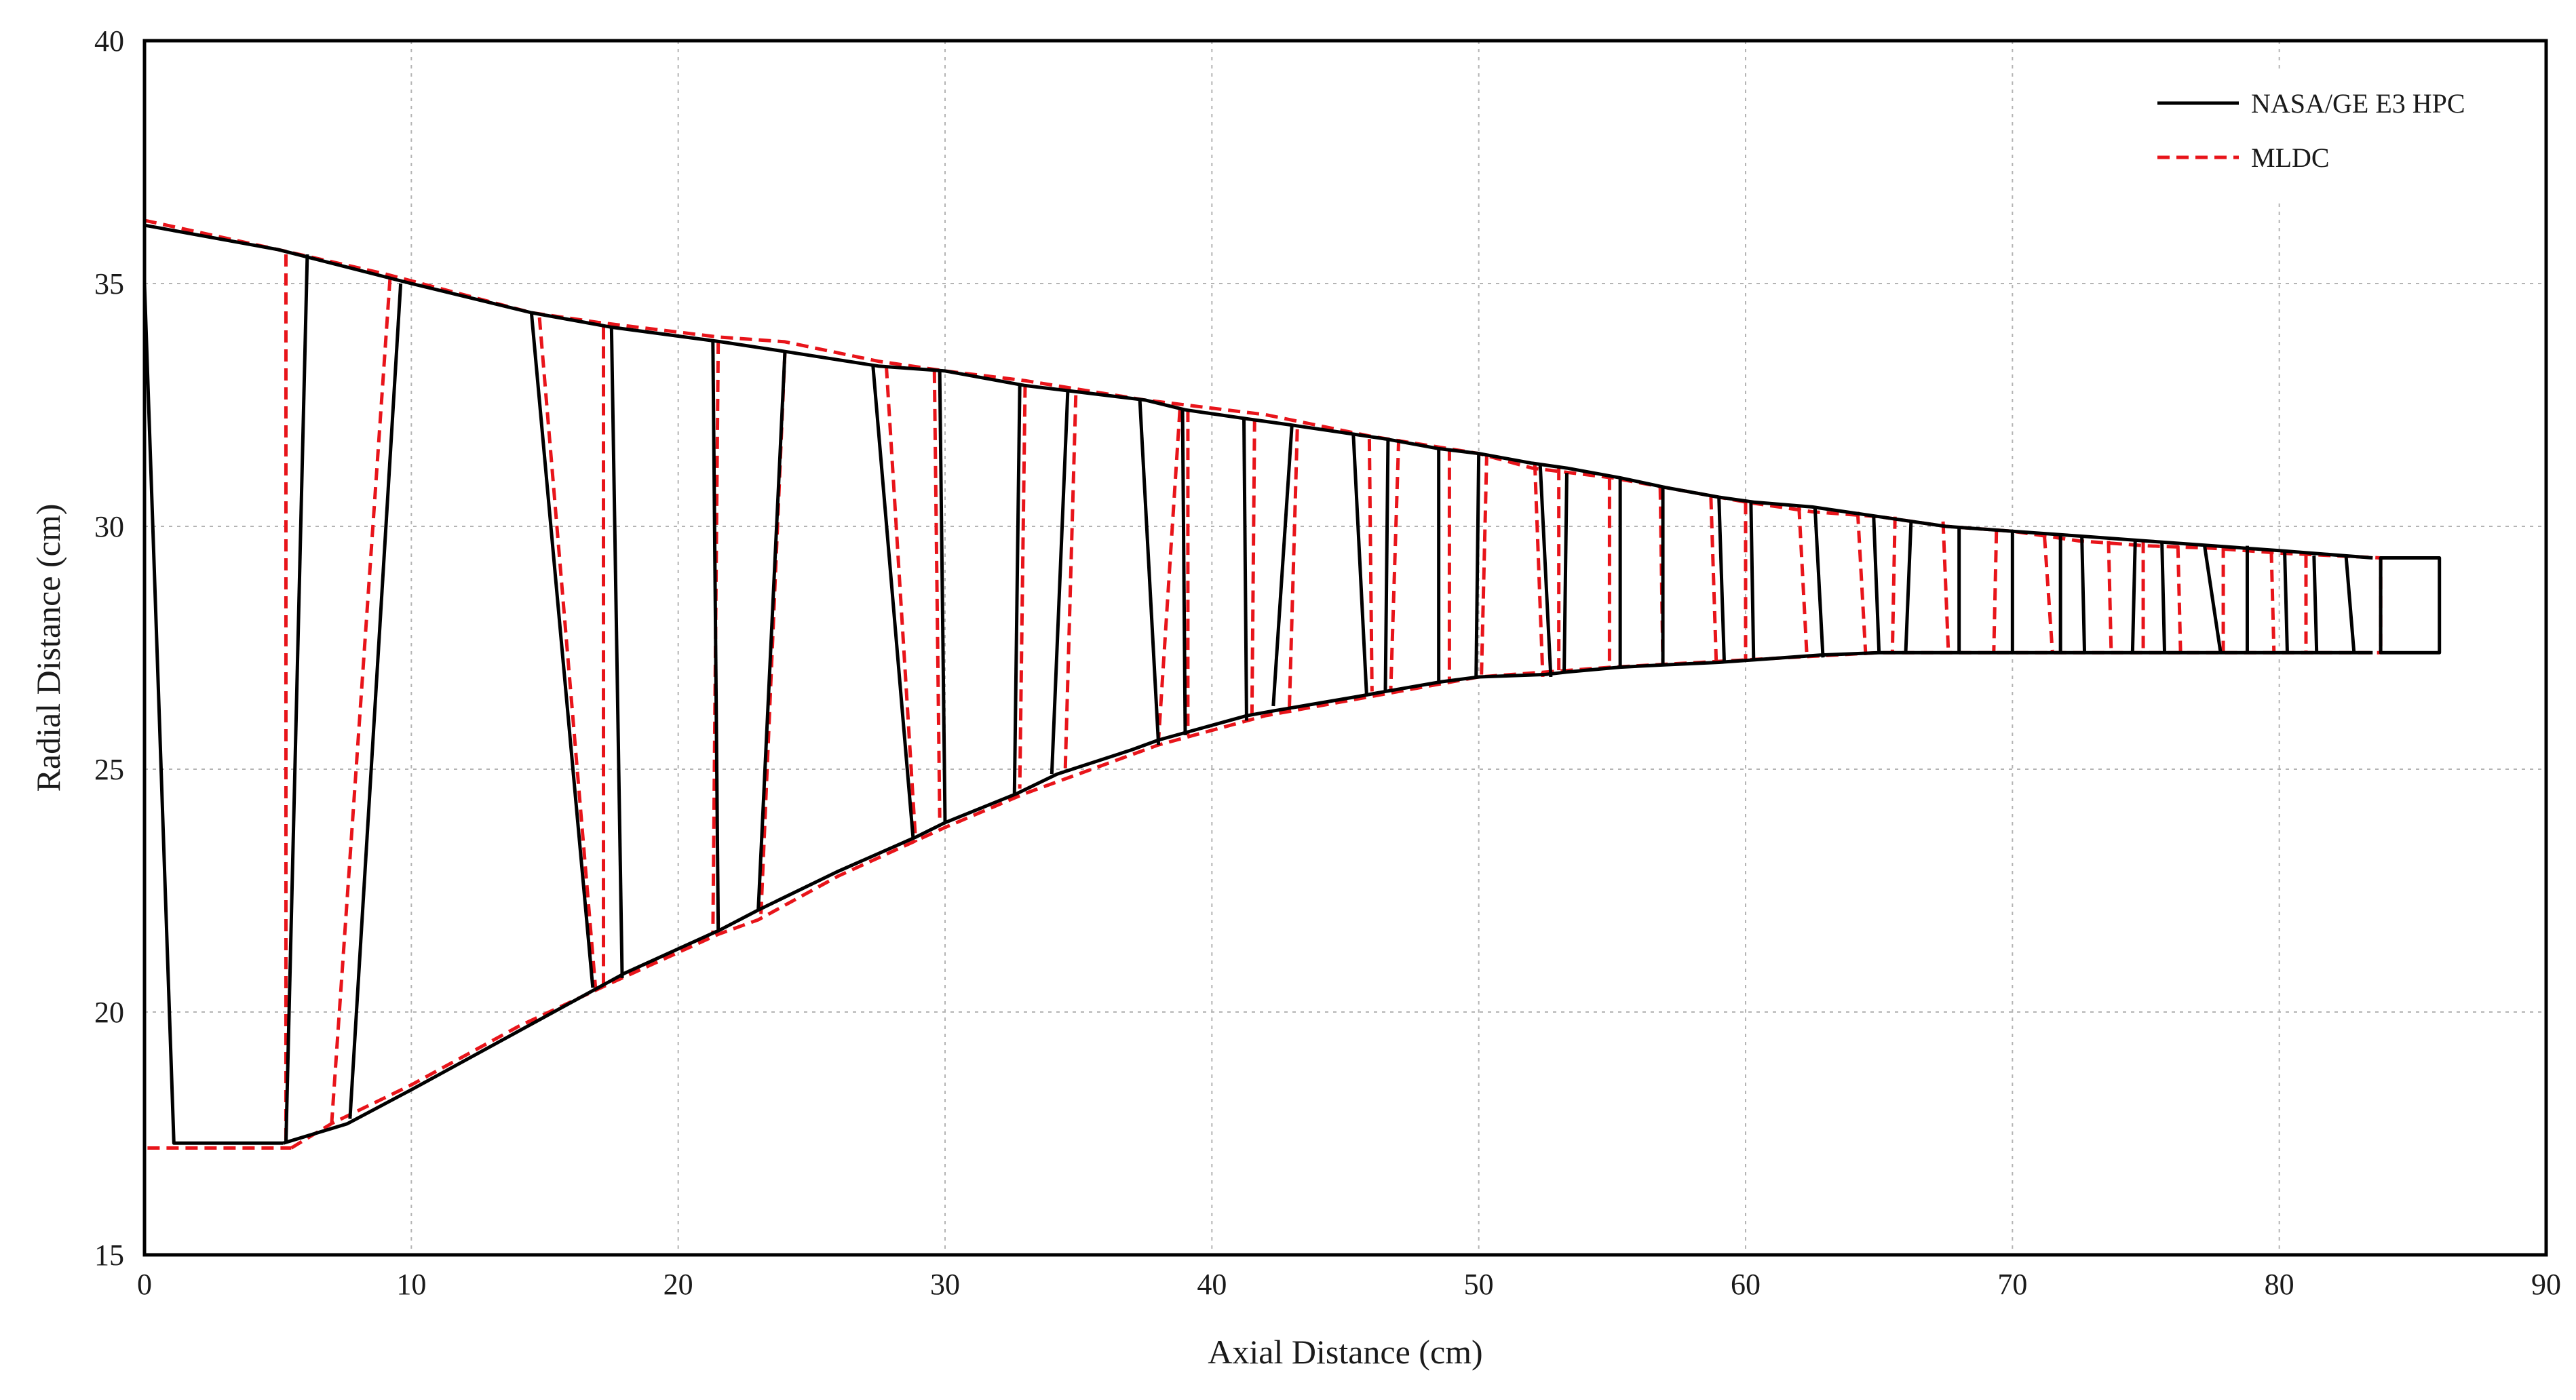  Describe the element at coordinates (109, 526) in the screenshot. I see `y-tick-label: 30` at that location.